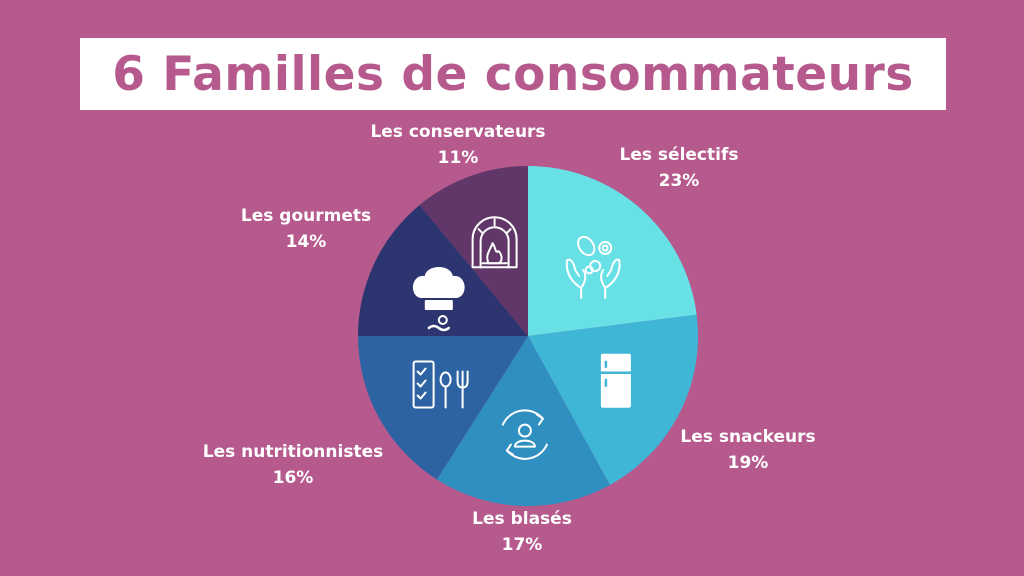 Image resolution: width=1024 pixels, height=576 pixels. What do you see at coordinates (494, 242) in the screenshot?
I see `oven-fire-icon` at bounding box center [494, 242].